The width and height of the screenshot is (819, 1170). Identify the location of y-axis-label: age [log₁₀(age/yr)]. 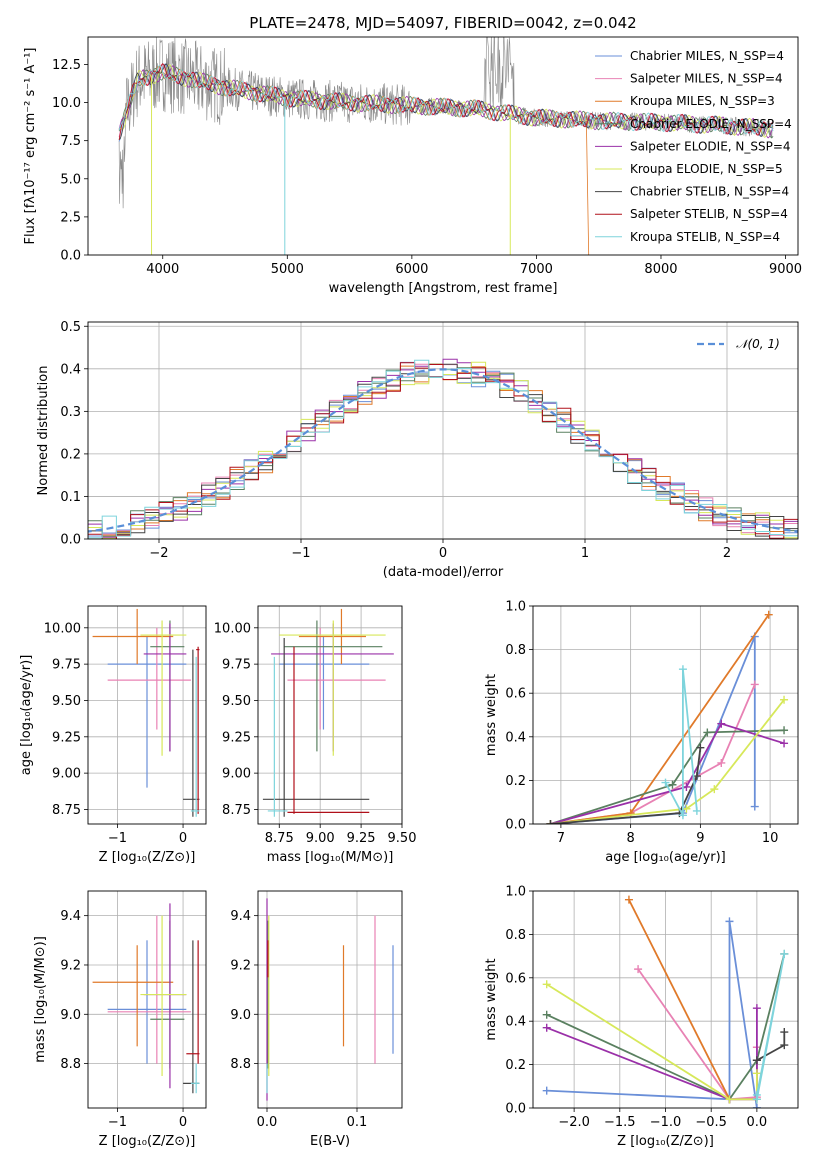
(26, 715).